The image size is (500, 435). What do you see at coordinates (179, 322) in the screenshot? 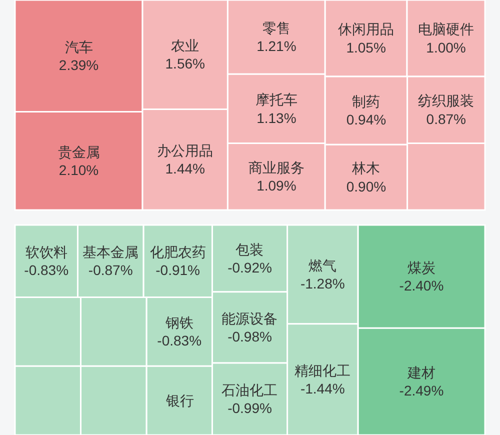
I see `category-label: 钢铁` at bounding box center [179, 322].